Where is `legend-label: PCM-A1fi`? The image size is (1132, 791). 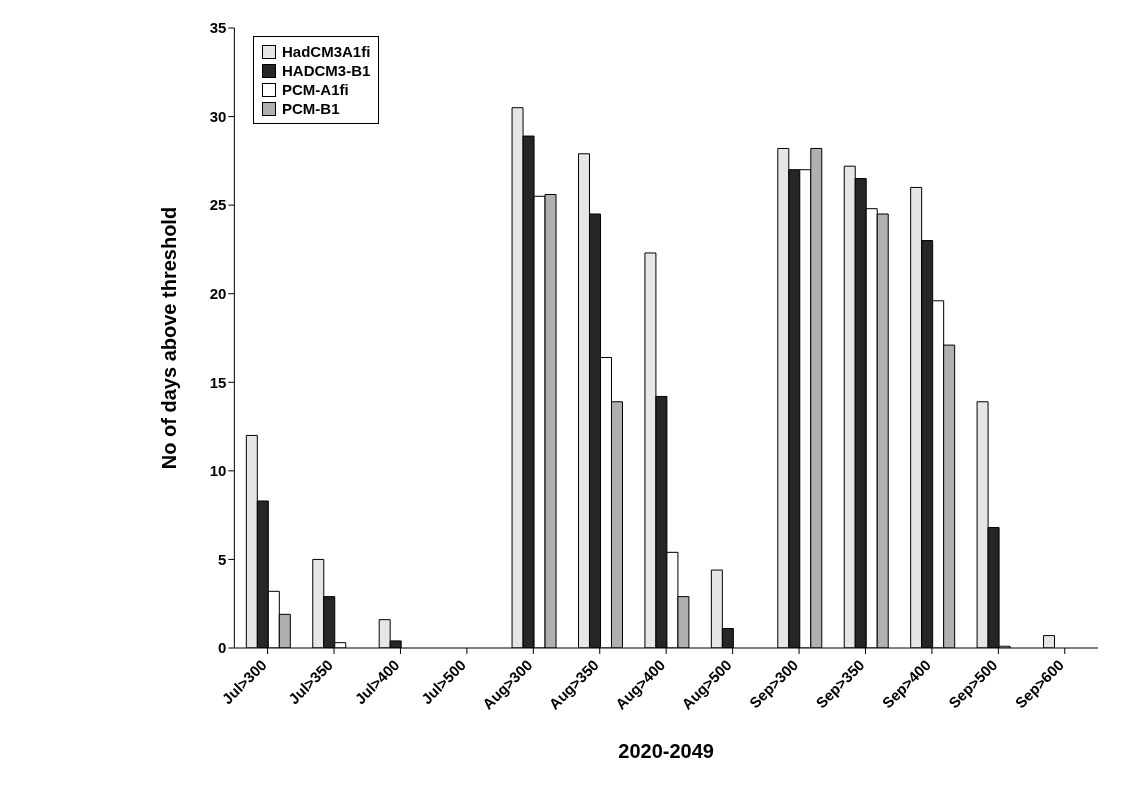
legend-label: PCM-A1fi is located at coordinates (315, 89).